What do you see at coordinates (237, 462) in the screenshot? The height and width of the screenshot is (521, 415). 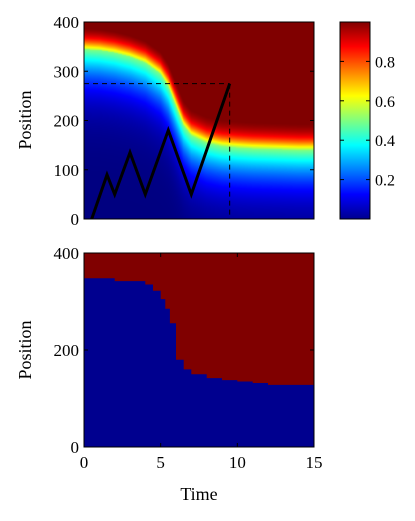 I see `bottom-xtick-label: 10` at bounding box center [237, 462].